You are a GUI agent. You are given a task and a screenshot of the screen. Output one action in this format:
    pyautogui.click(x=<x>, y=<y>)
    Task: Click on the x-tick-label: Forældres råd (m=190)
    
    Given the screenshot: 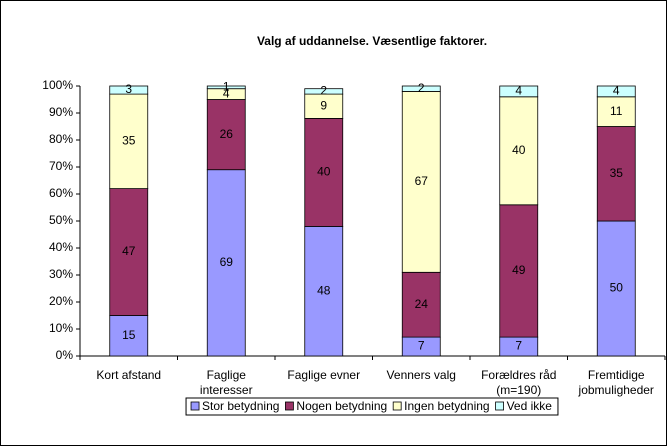 What is the action you would take?
    pyautogui.click(x=518, y=382)
    